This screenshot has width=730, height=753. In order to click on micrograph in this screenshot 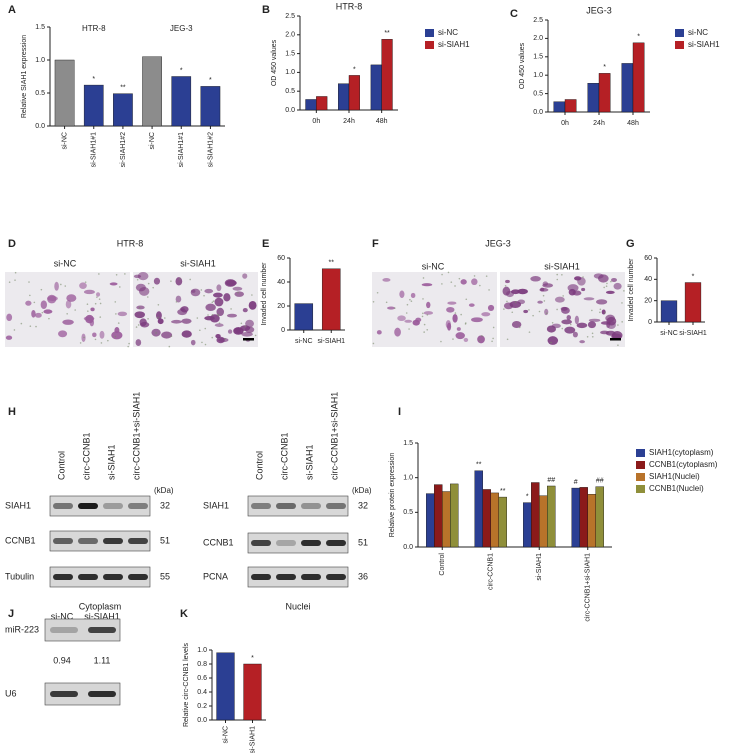, I will do `click(434, 309)`.